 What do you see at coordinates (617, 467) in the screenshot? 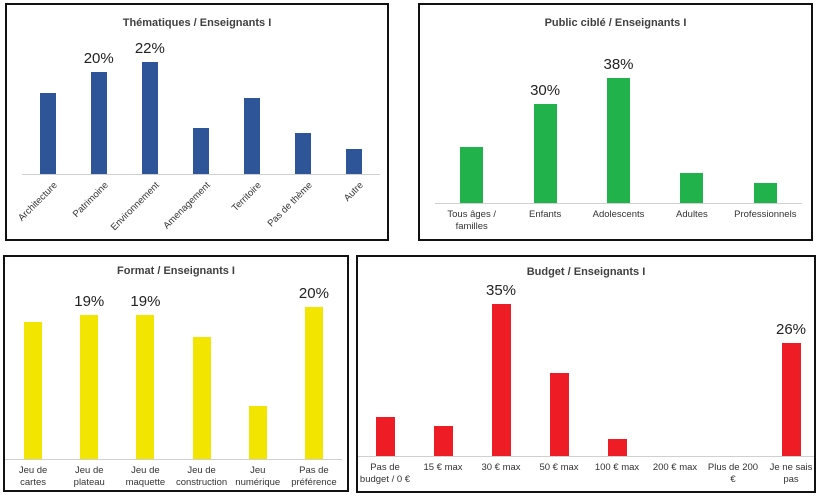
I see `x-tick-label: 100 € max` at bounding box center [617, 467].